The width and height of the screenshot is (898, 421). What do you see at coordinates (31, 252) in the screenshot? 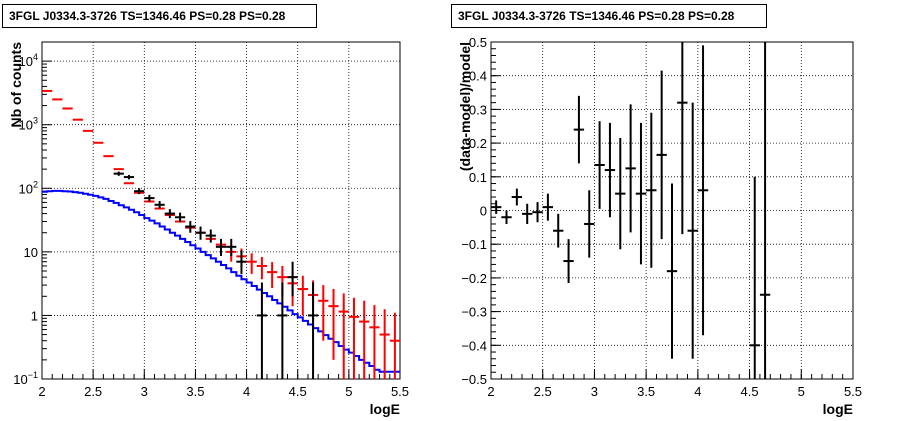
I see `y-tick-label: 10` at bounding box center [31, 252].